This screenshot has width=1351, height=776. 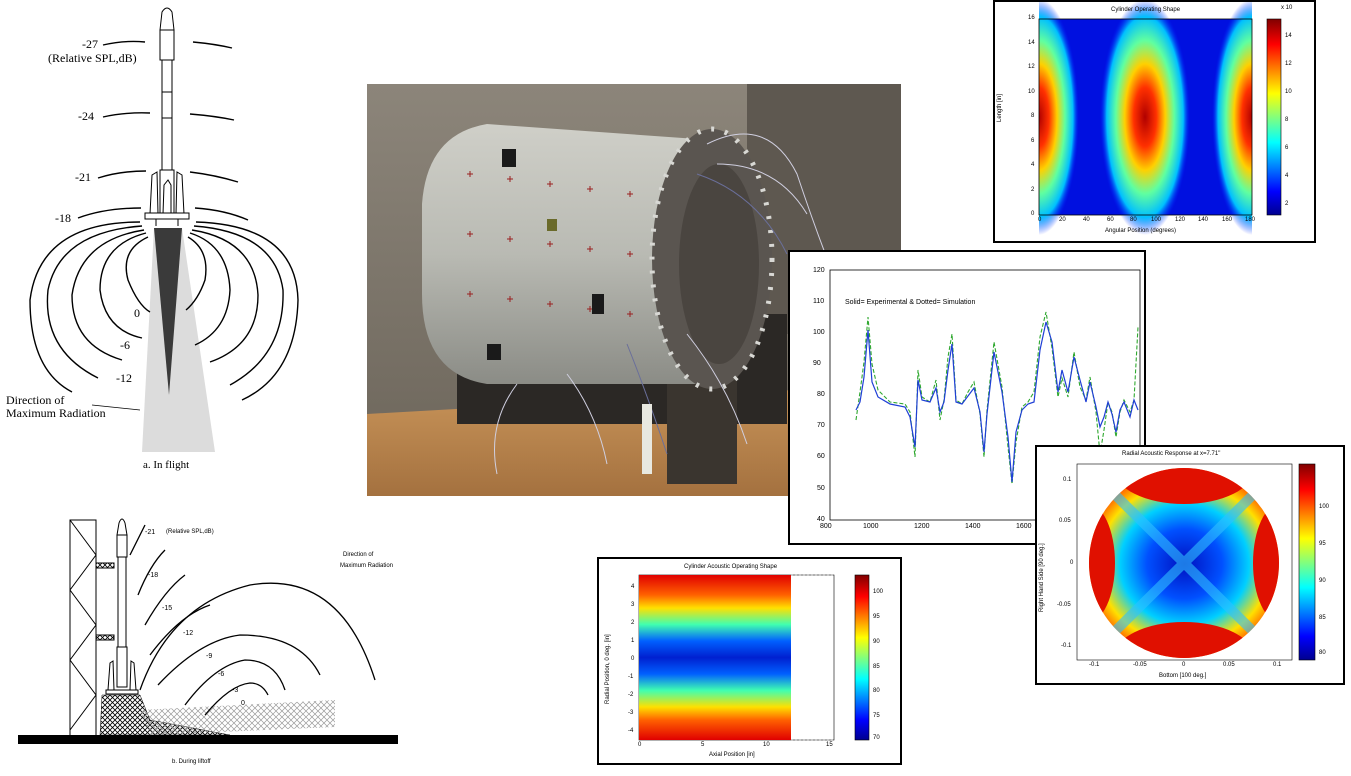 I want to click on cos-ytick: 8, so click(x=1033, y=116).